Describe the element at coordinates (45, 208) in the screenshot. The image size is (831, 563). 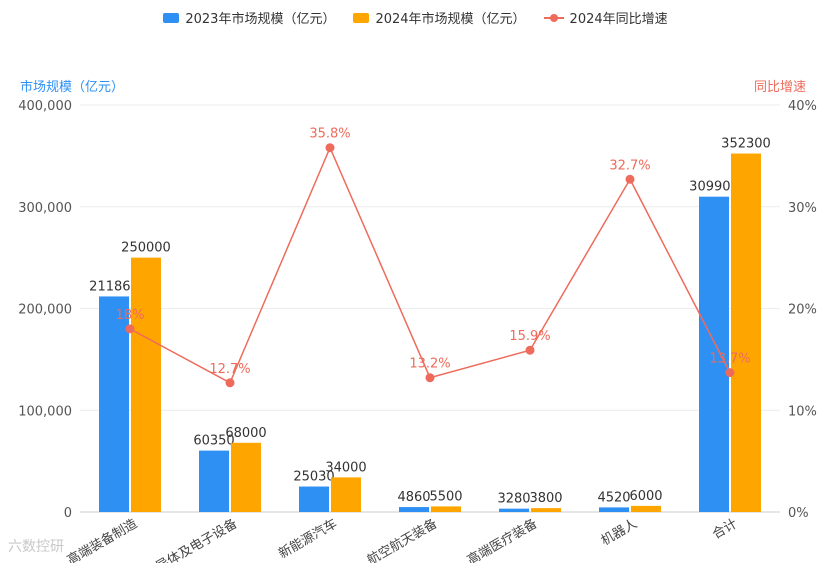
I see `y-tick-label: 300,000` at that location.